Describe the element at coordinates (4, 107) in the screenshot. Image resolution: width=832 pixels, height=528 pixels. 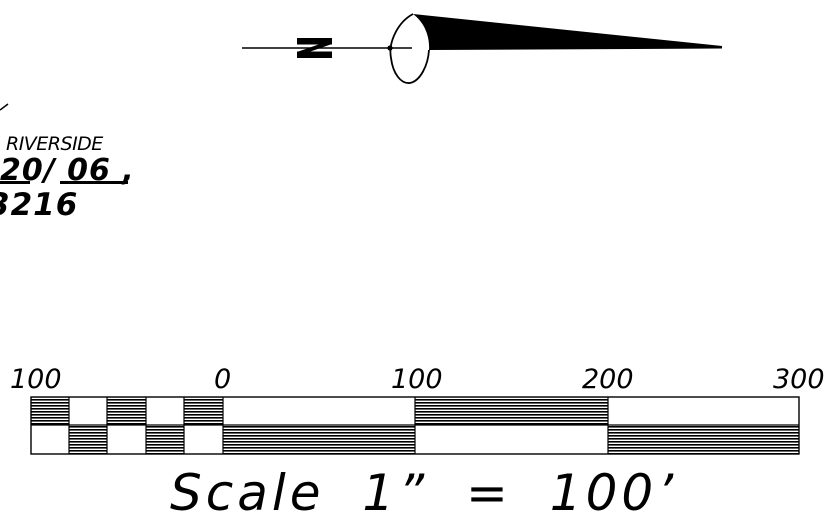
I see `edge-mark` at that location.